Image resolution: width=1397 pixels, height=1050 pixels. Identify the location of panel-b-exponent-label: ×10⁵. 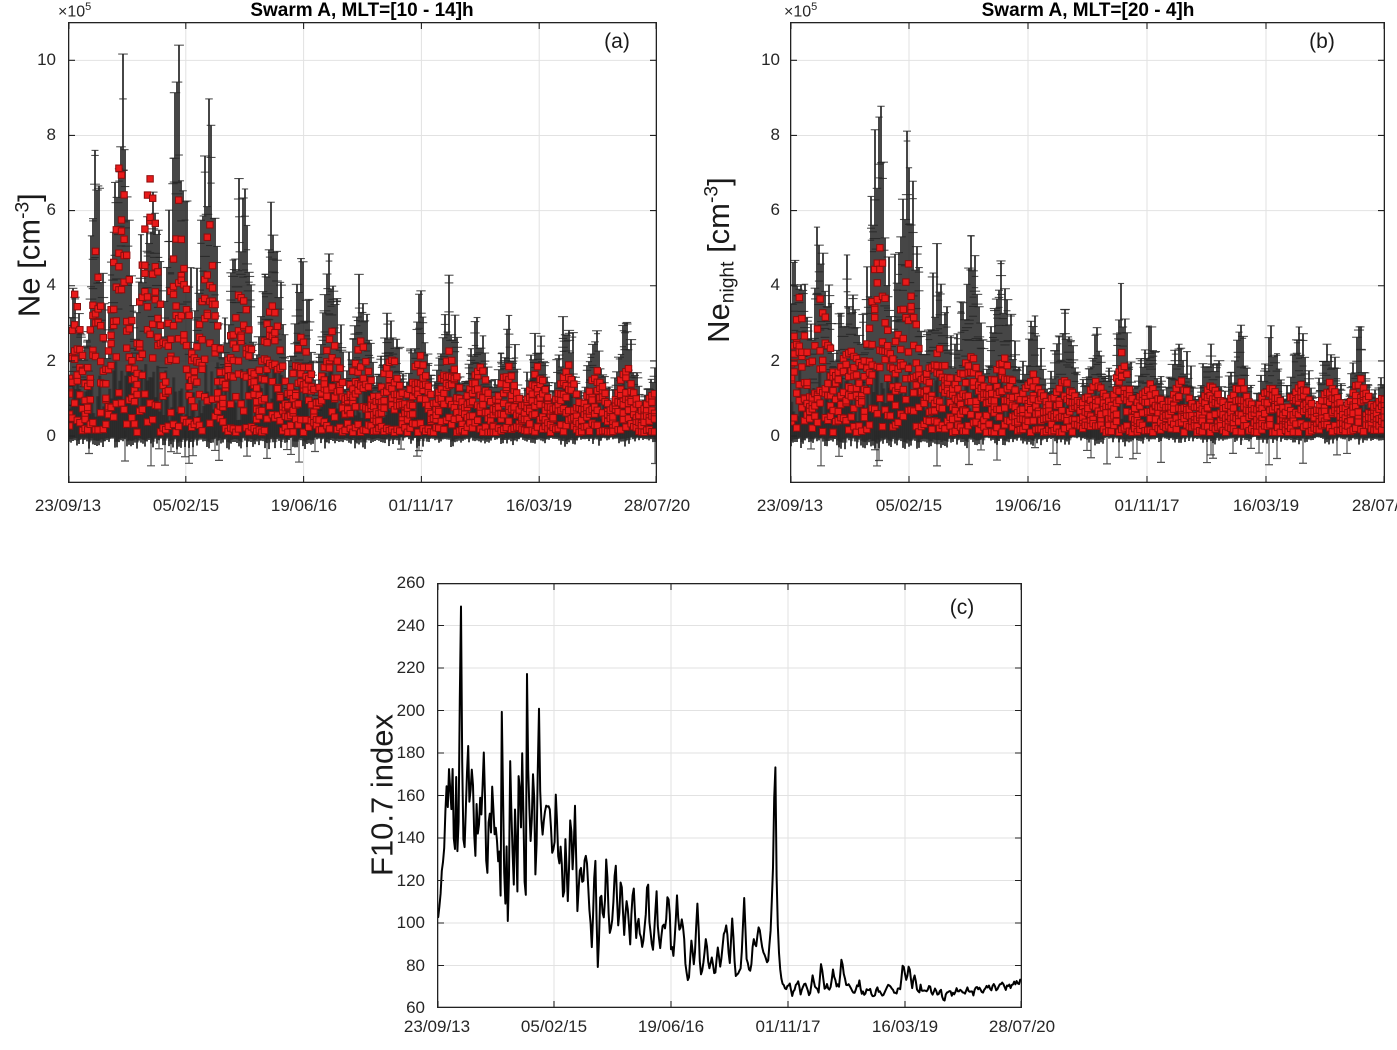
(801, 11).